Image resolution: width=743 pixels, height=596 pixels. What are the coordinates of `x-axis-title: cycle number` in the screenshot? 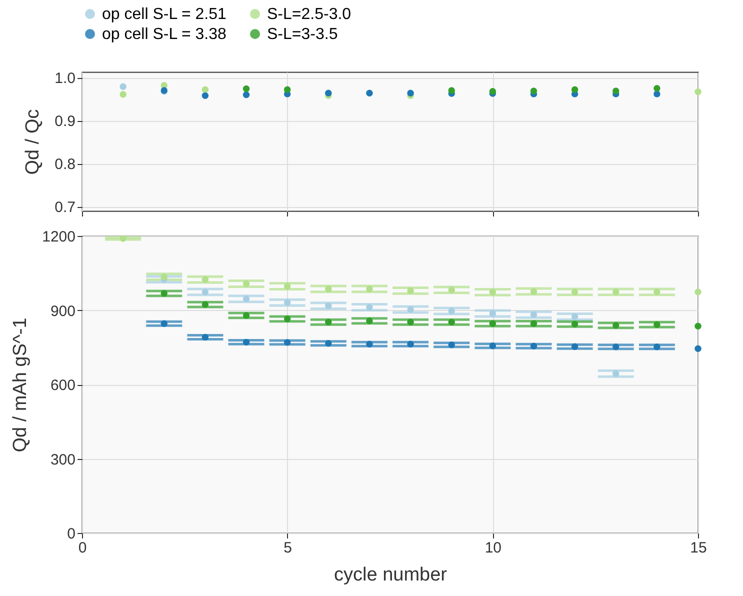 It's located at (391, 575).